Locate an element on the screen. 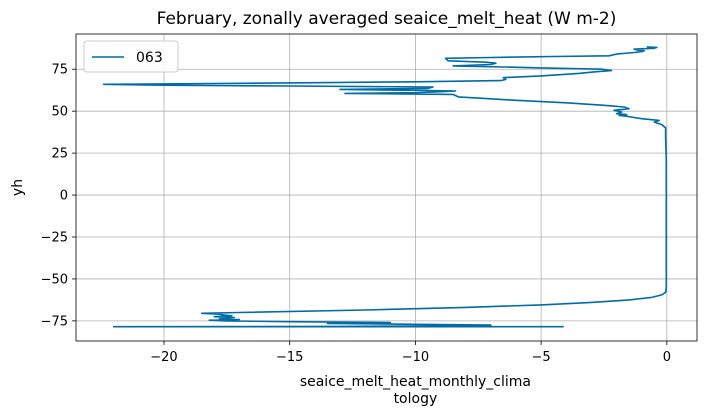 This screenshot has height=415, width=705. legend-box is located at coordinates (131, 56).